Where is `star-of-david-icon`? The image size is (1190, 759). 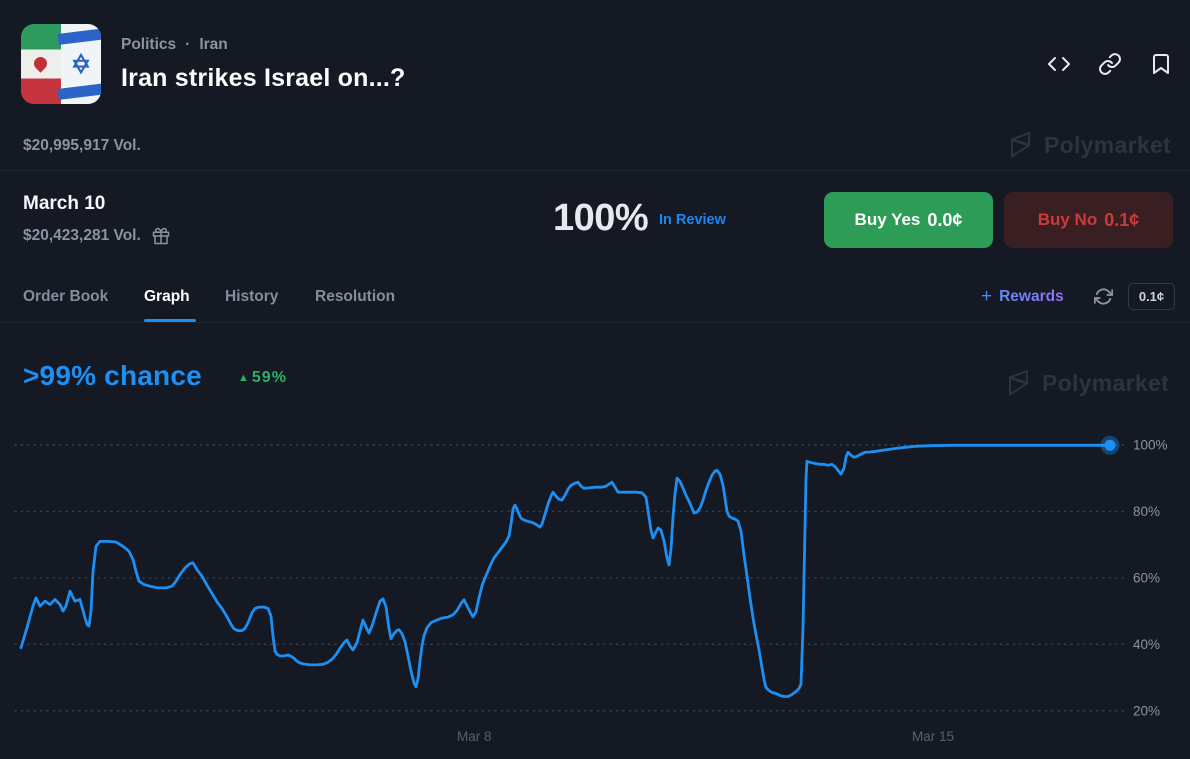
star-of-david-icon is located at coordinates (81, 63).